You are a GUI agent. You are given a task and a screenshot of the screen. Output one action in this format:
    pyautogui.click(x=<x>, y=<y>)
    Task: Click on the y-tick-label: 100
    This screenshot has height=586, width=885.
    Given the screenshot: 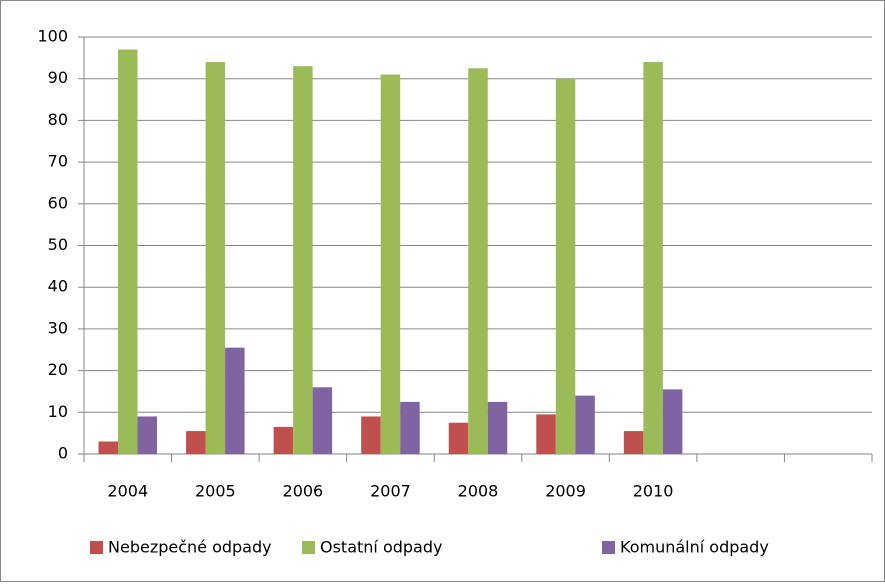 What is the action you would take?
    pyautogui.click(x=52, y=36)
    